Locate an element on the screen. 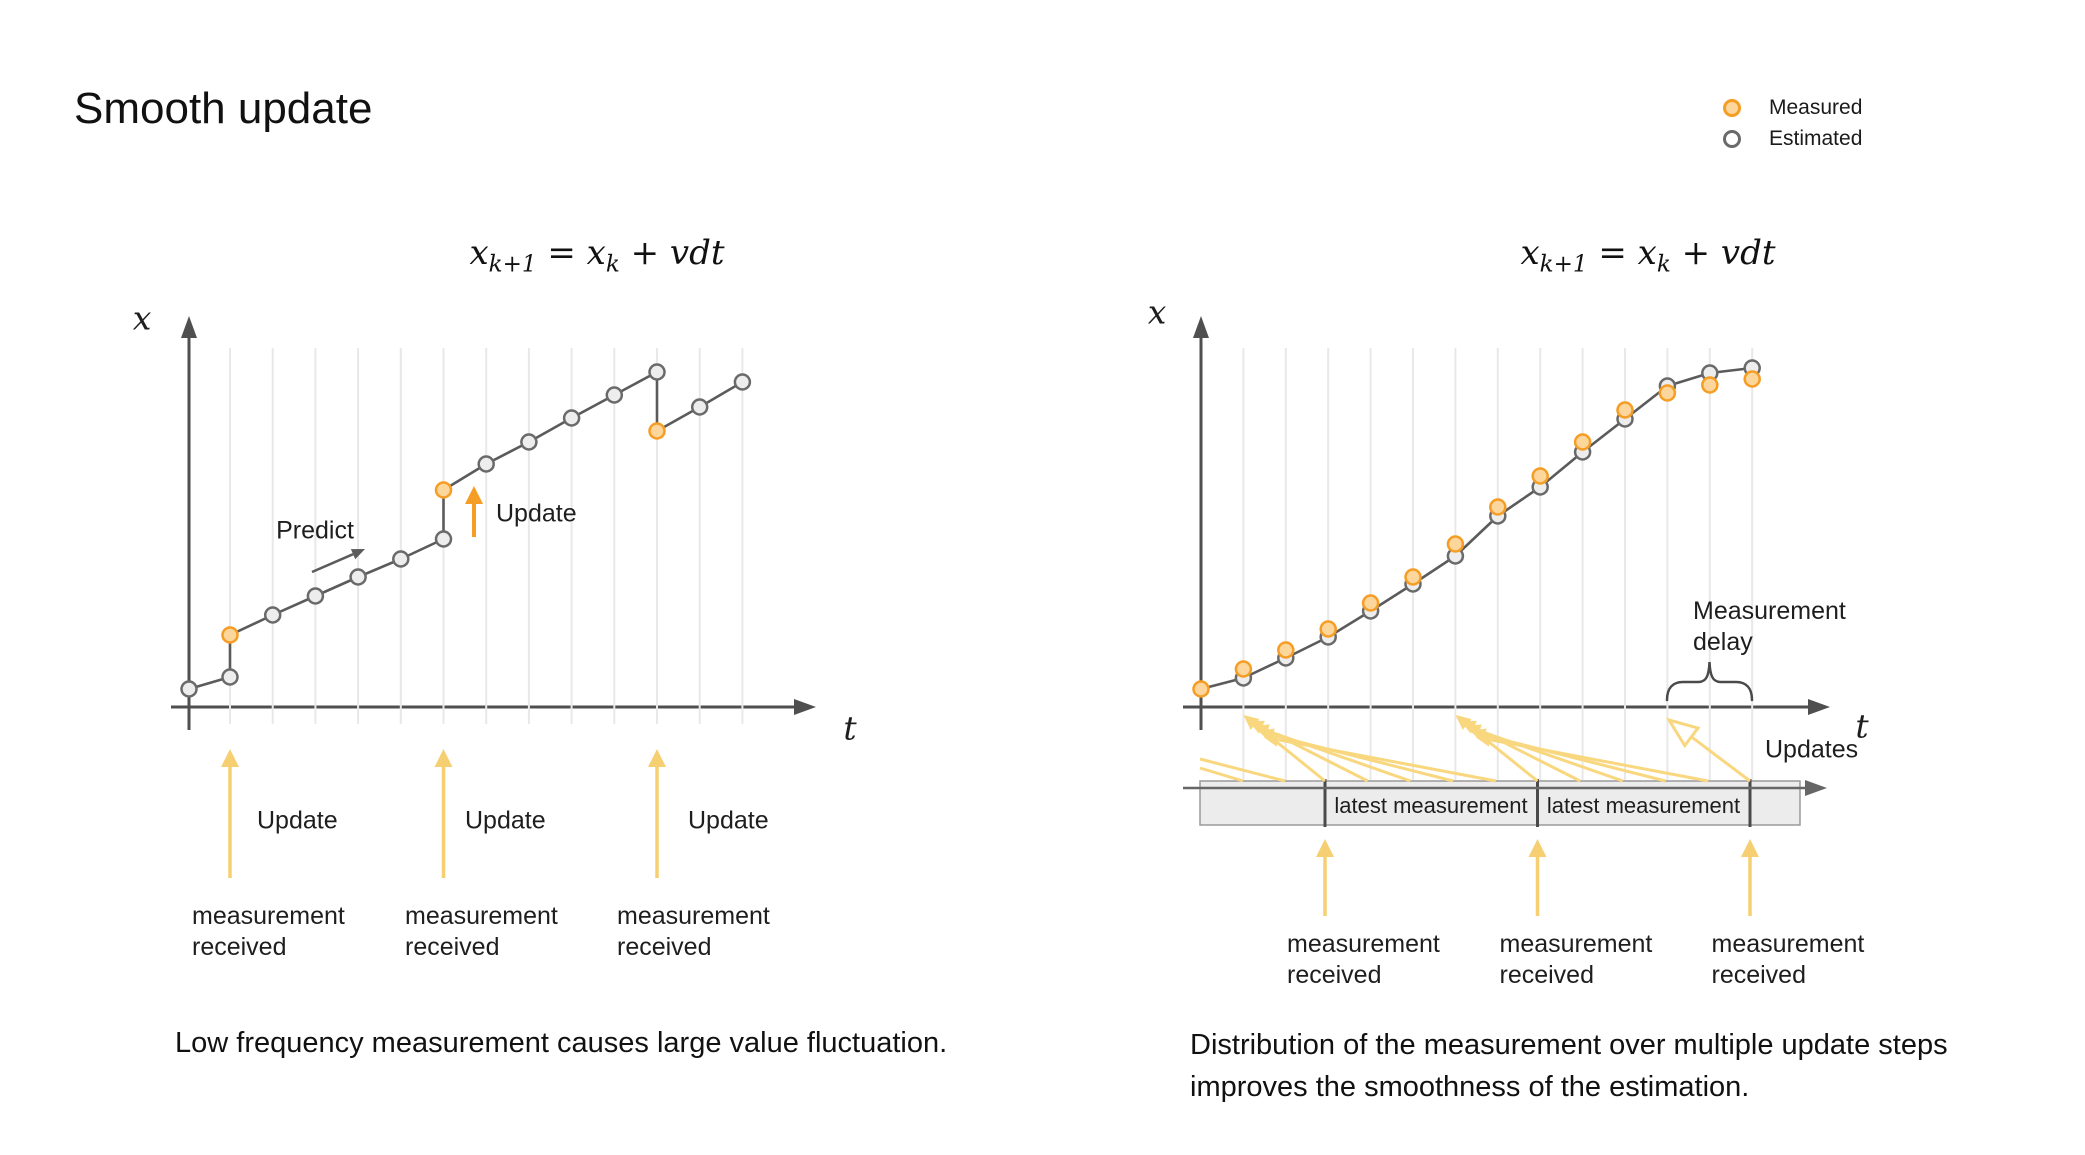  right-t-axis-letter: t is located at coordinates (1862, 726).